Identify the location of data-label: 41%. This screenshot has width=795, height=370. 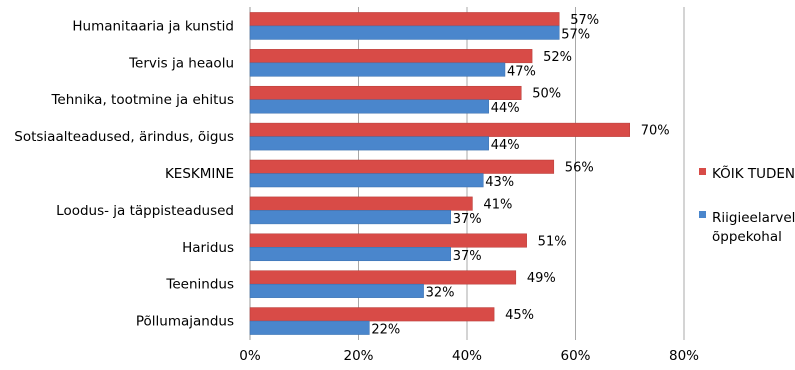
(497, 204).